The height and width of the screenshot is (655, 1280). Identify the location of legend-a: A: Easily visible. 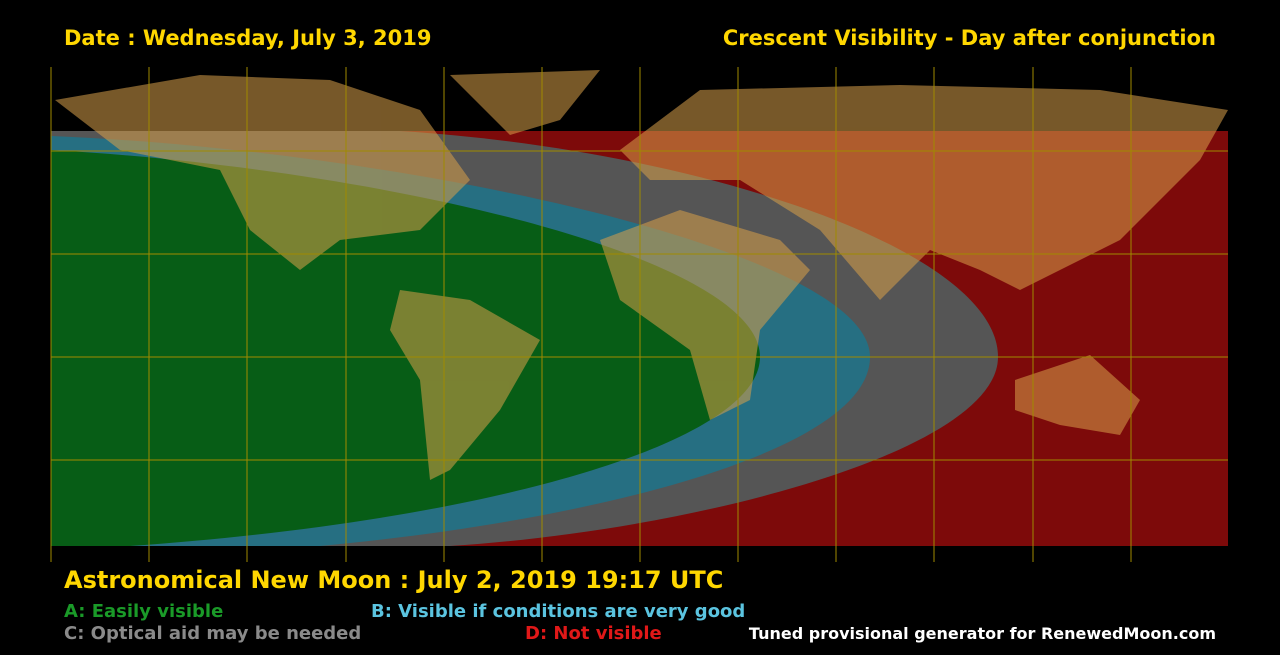
(143, 611).